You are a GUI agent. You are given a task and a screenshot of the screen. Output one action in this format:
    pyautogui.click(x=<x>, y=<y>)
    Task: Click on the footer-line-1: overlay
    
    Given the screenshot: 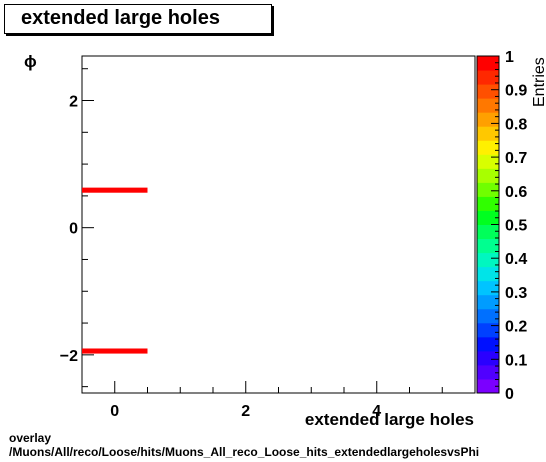 What is the action you would take?
    pyautogui.click(x=30, y=438)
    